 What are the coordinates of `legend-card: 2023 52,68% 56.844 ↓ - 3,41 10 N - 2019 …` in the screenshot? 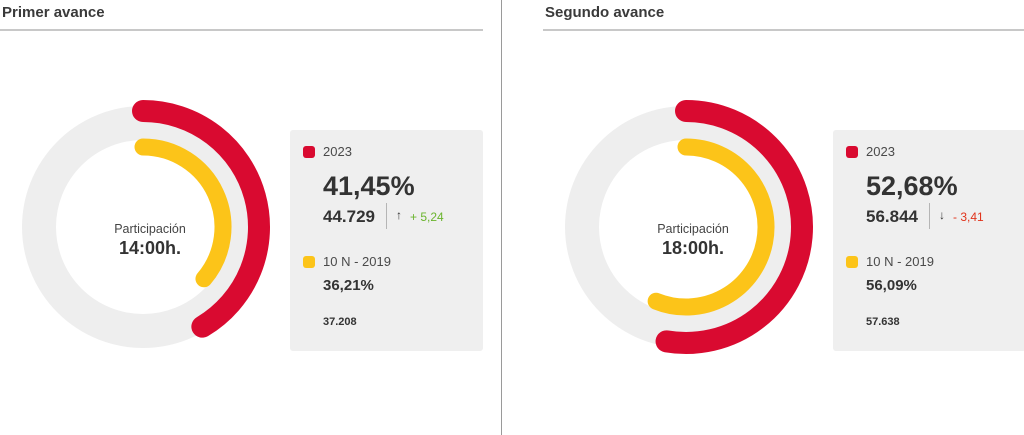 It's located at (928, 240).